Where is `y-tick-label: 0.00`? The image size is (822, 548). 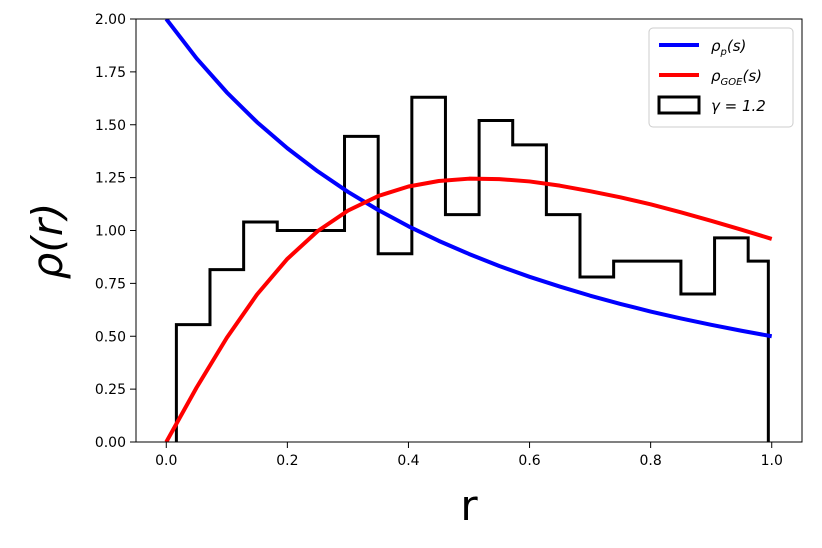 y-tick-label: 0.00 is located at coordinates (110, 443).